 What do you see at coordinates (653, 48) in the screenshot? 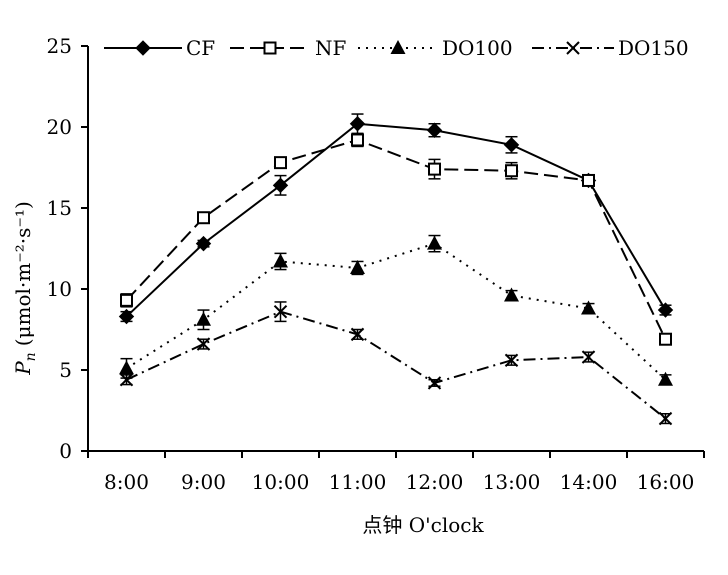
I see `legend-label: DO150` at bounding box center [653, 48].